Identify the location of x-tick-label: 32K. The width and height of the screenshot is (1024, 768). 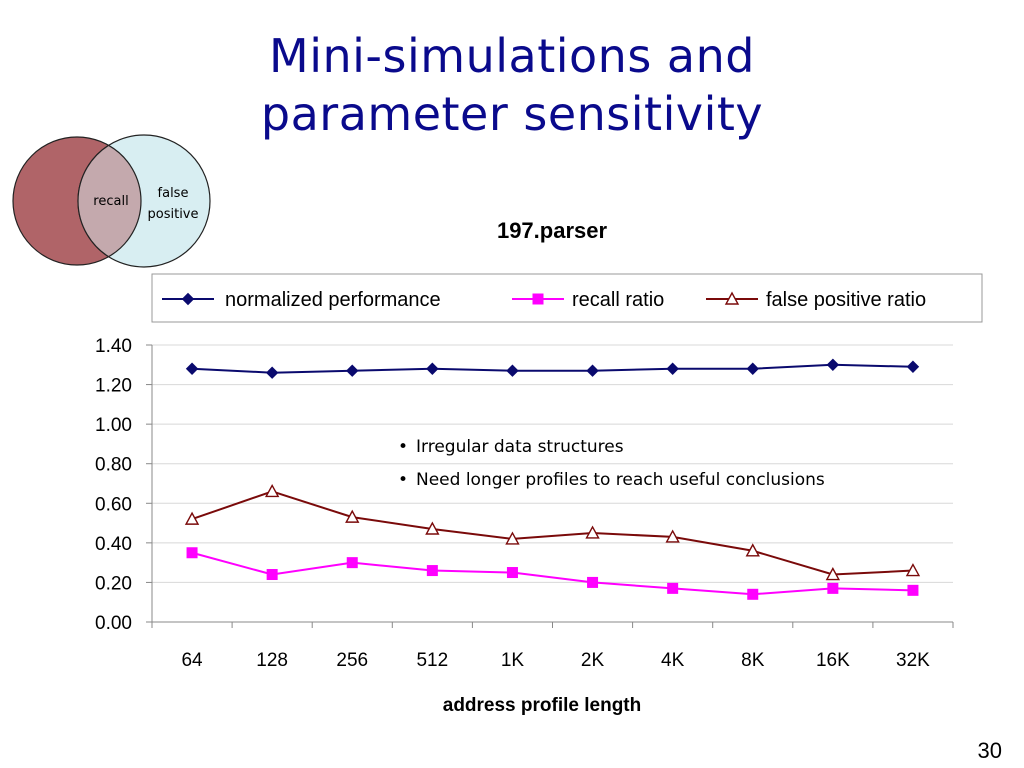
(913, 660).